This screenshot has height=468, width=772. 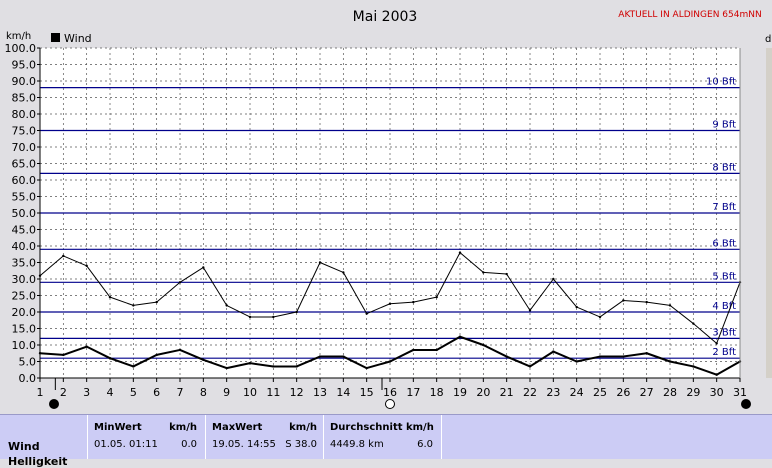 I want to click on x-tick-label: 20, so click(x=483, y=392).